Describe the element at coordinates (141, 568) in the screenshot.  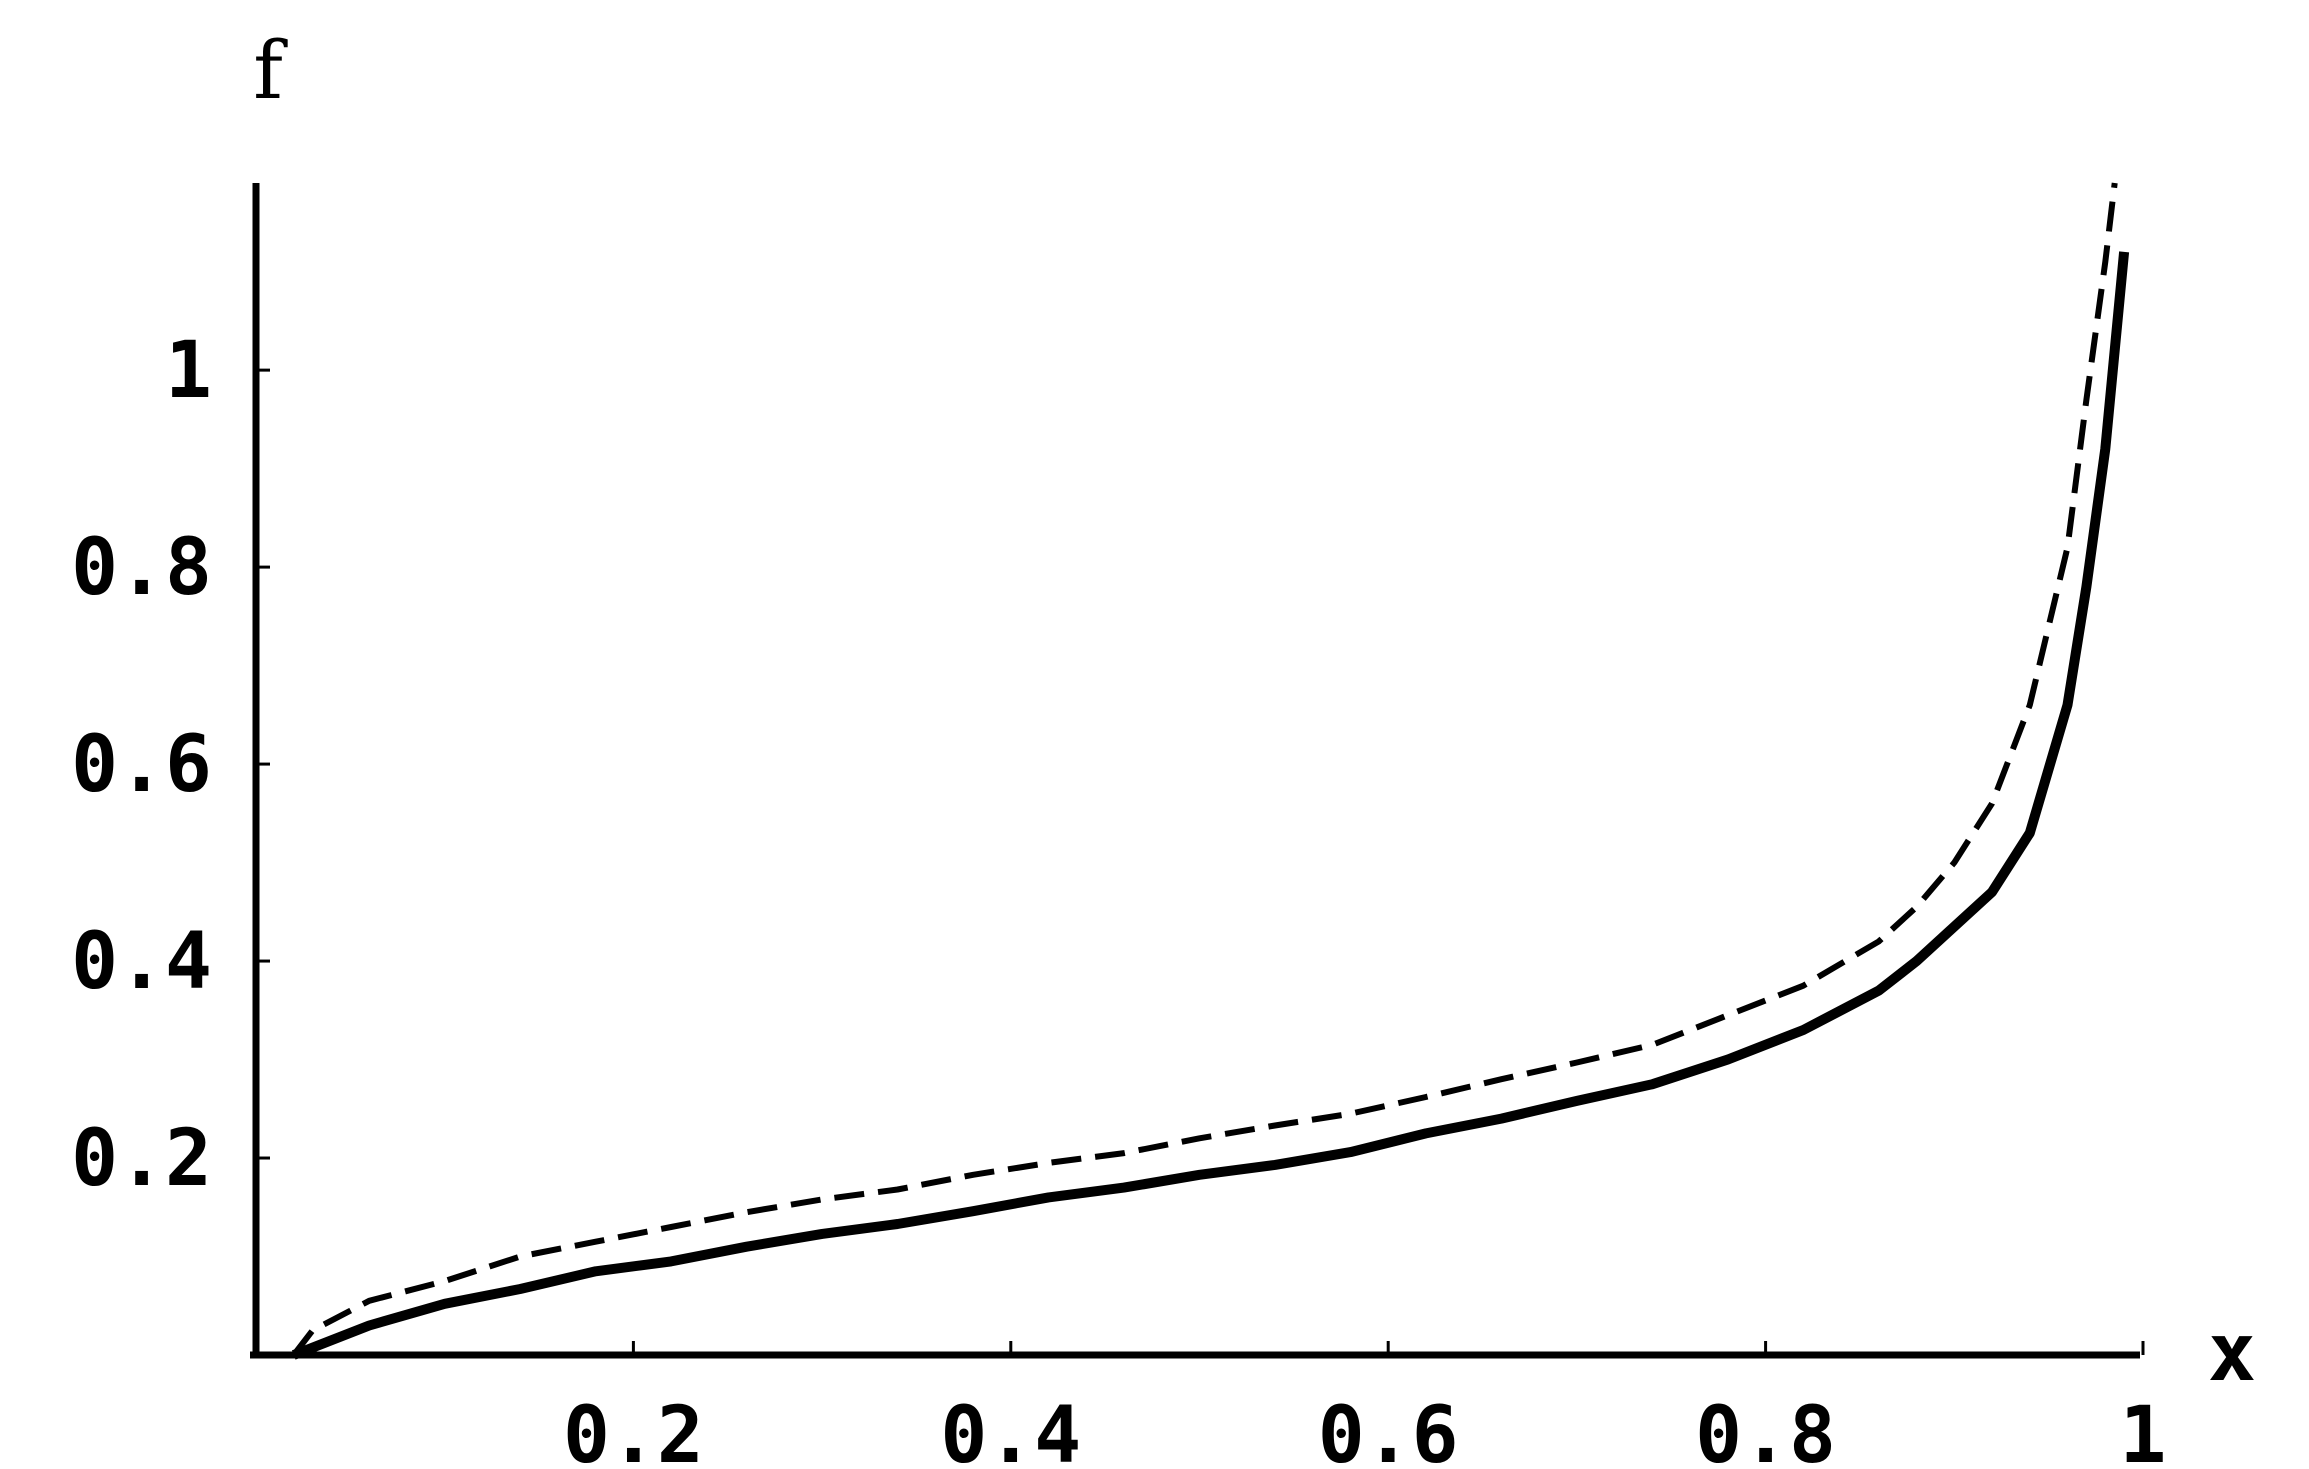
I see `y-tick-label: 0.8` at that location.